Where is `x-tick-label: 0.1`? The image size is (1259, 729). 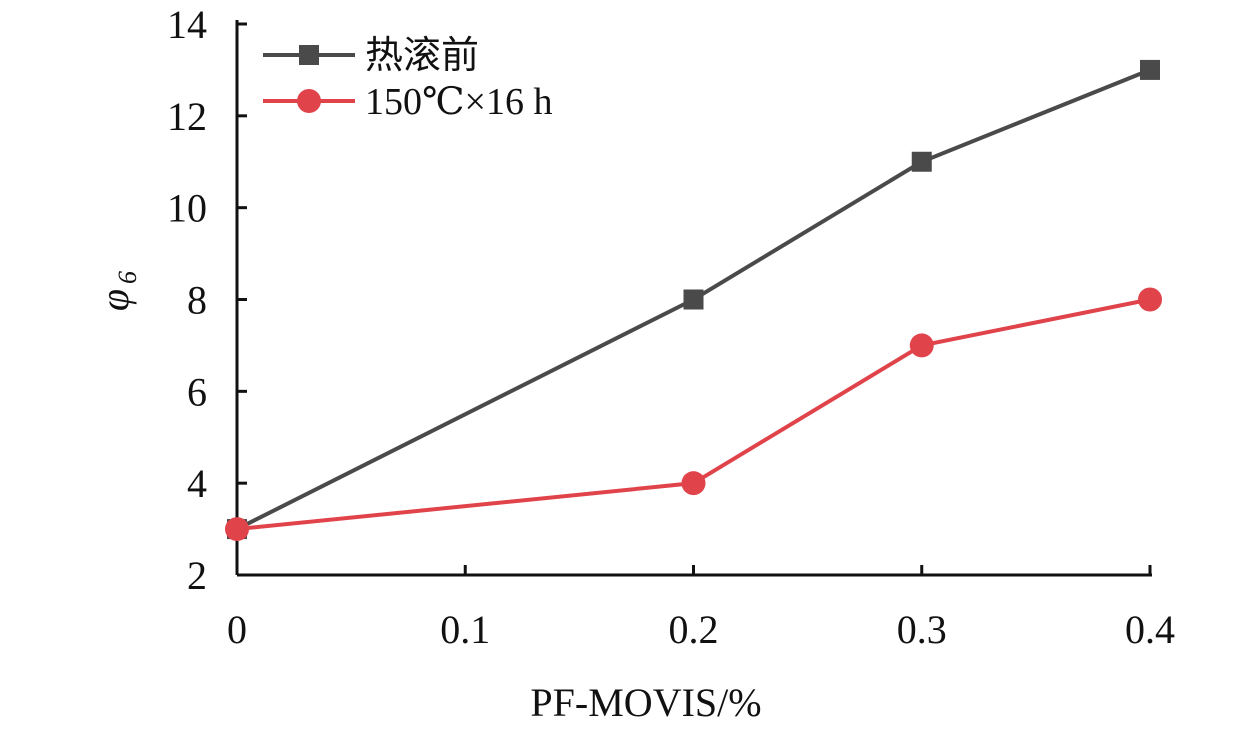
x-tick-label: 0.1 is located at coordinates (465, 629).